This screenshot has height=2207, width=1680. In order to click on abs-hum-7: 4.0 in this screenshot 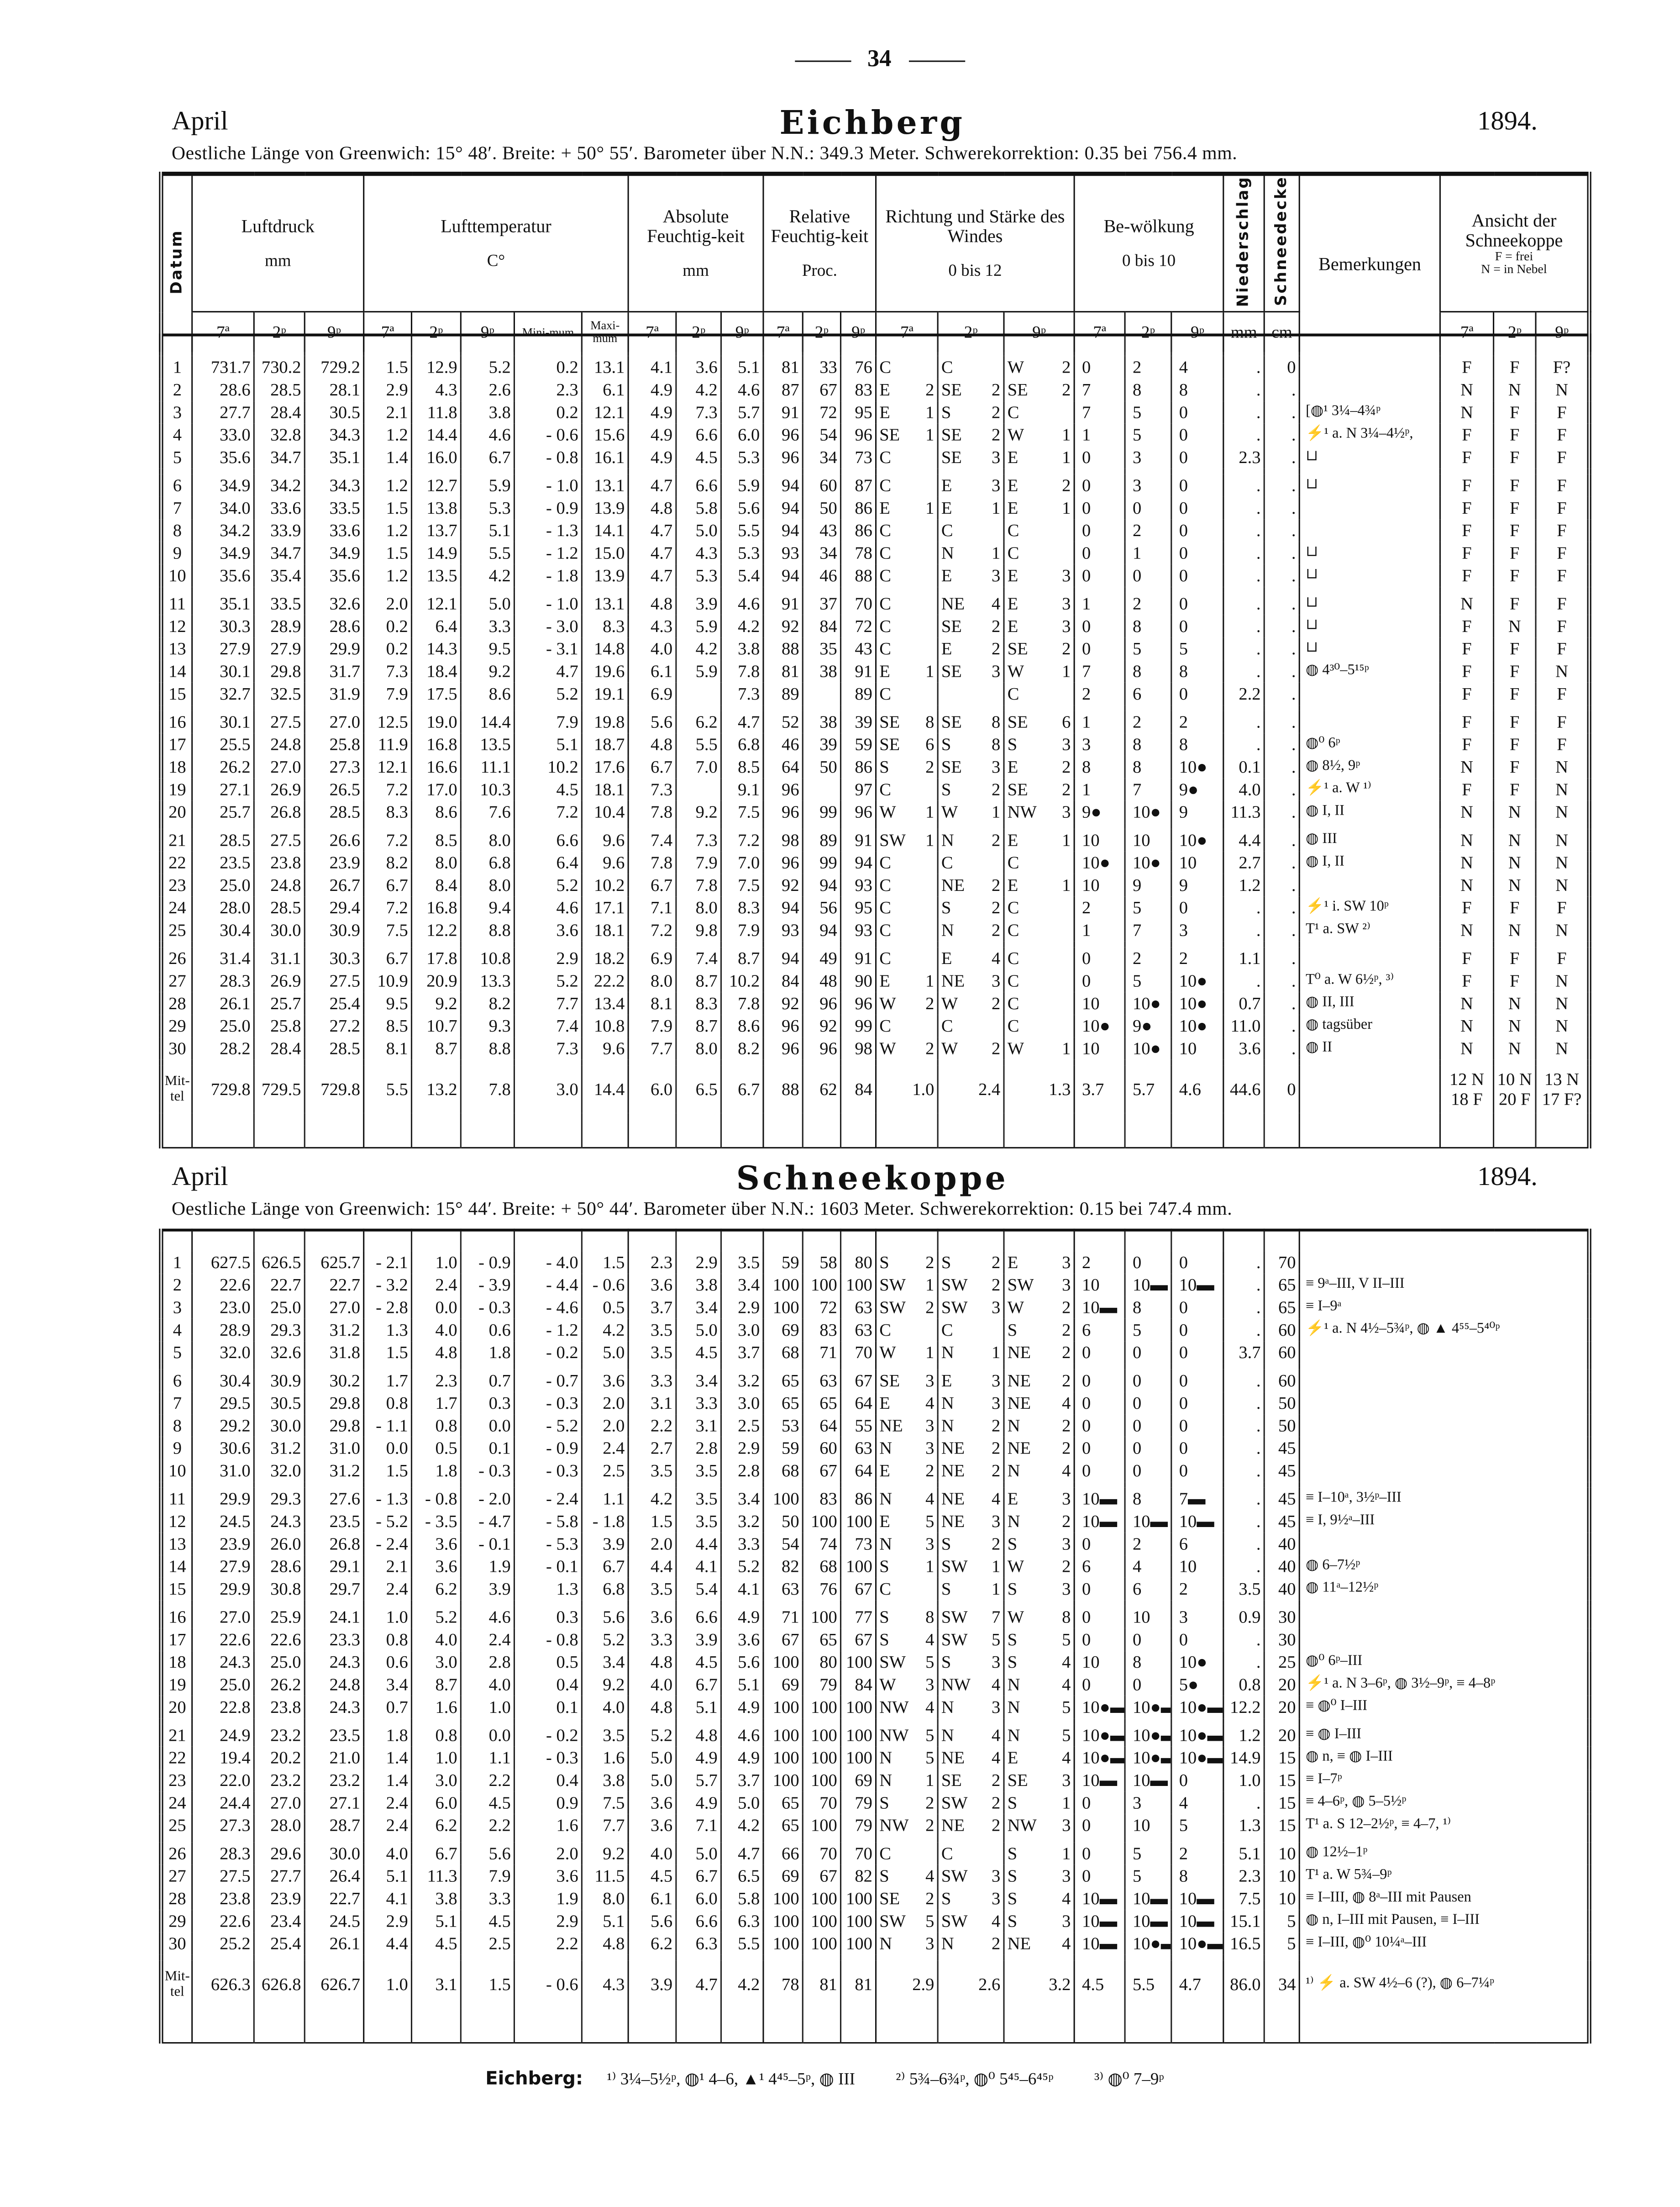, I will do `click(651, 1684)`.